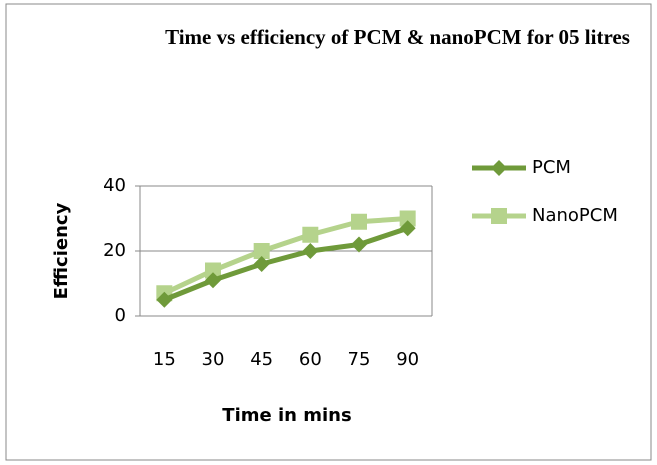 This screenshot has height=465, width=657. What do you see at coordinates (114, 185) in the screenshot?
I see `y-tick-label: 40` at bounding box center [114, 185].